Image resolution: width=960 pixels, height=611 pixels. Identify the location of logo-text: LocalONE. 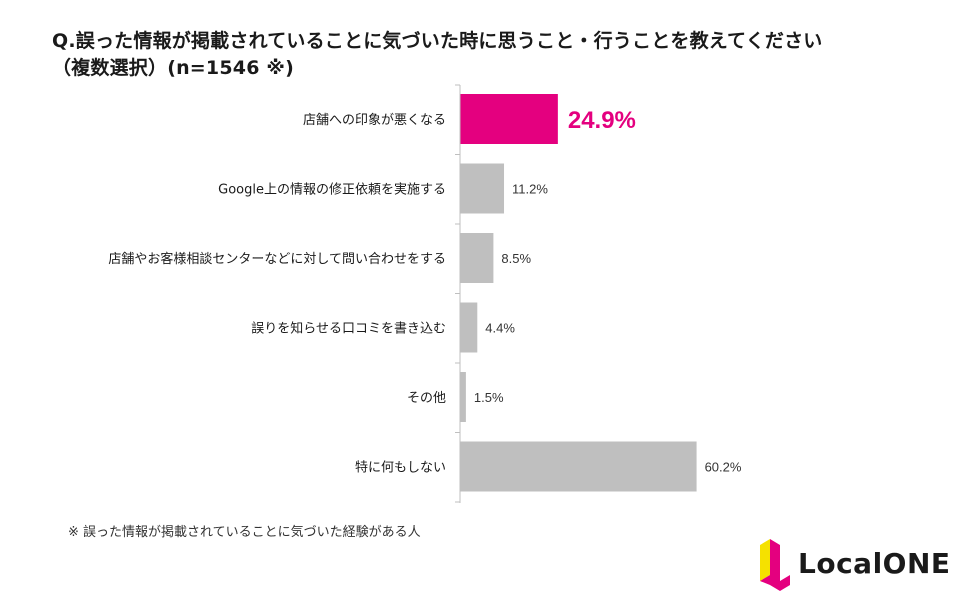
(874, 563).